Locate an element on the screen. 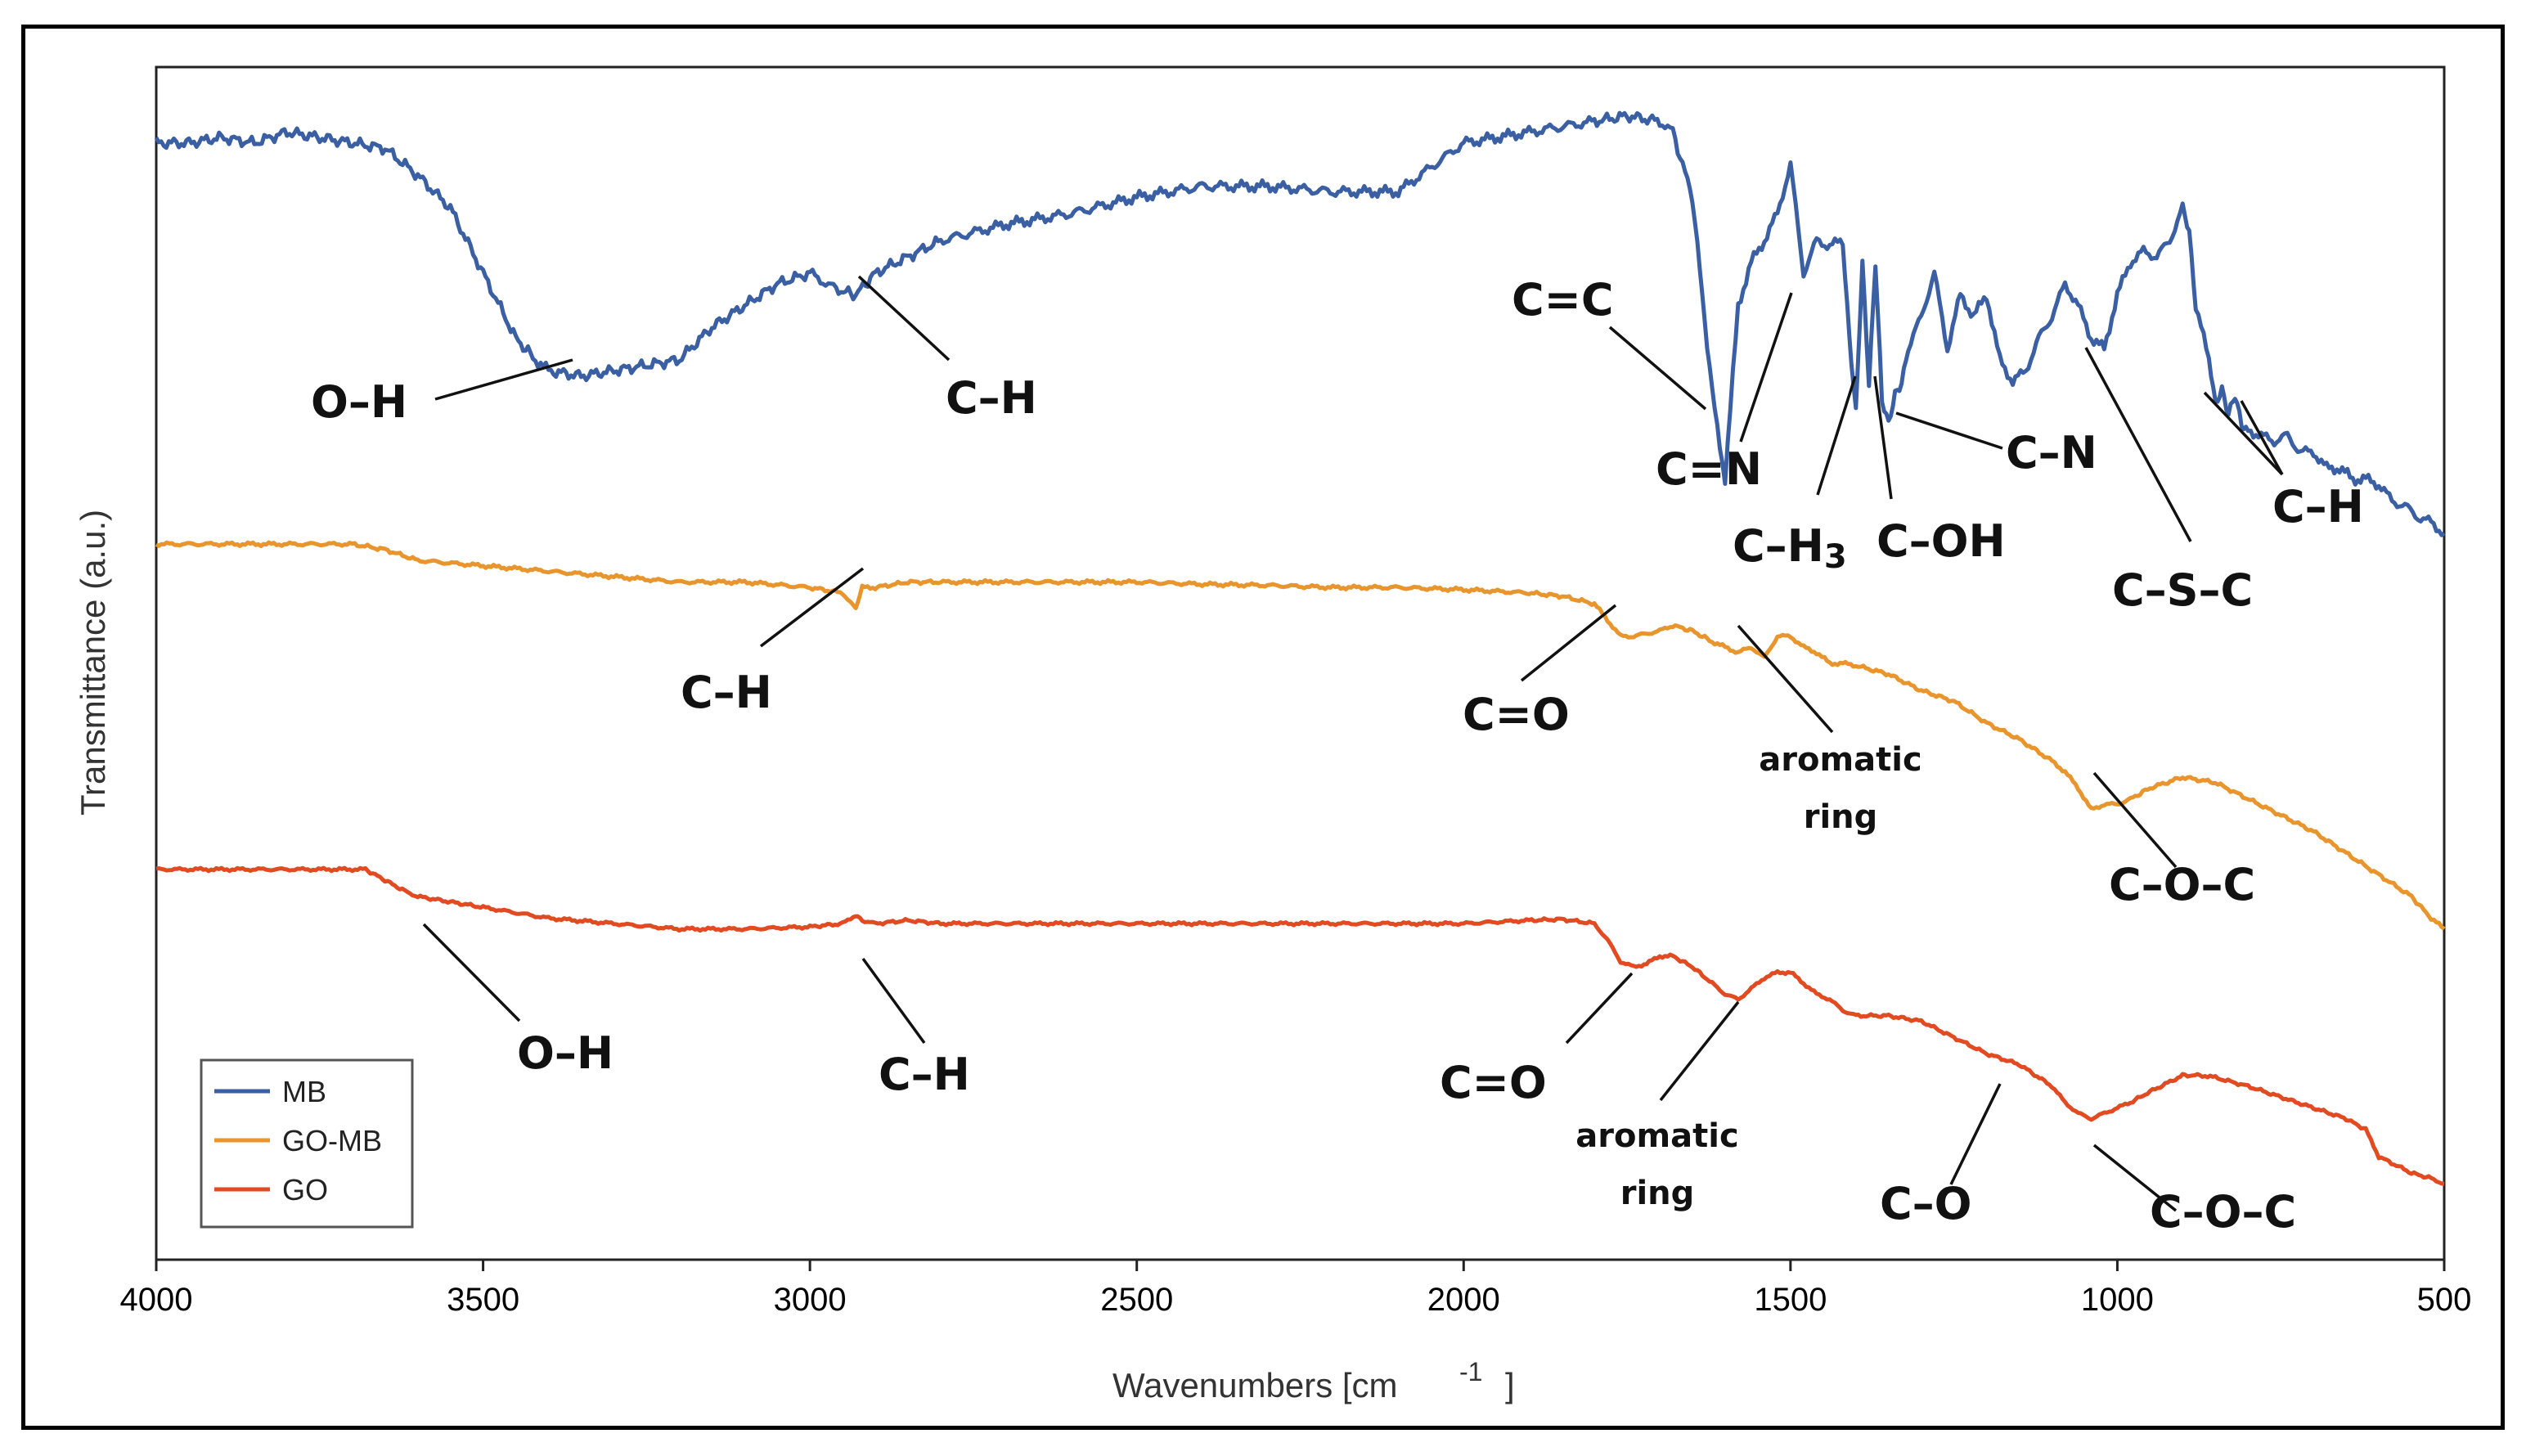 This screenshot has width=2526, height=1456. legend-label-mb: MB is located at coordinates (304, 1091).